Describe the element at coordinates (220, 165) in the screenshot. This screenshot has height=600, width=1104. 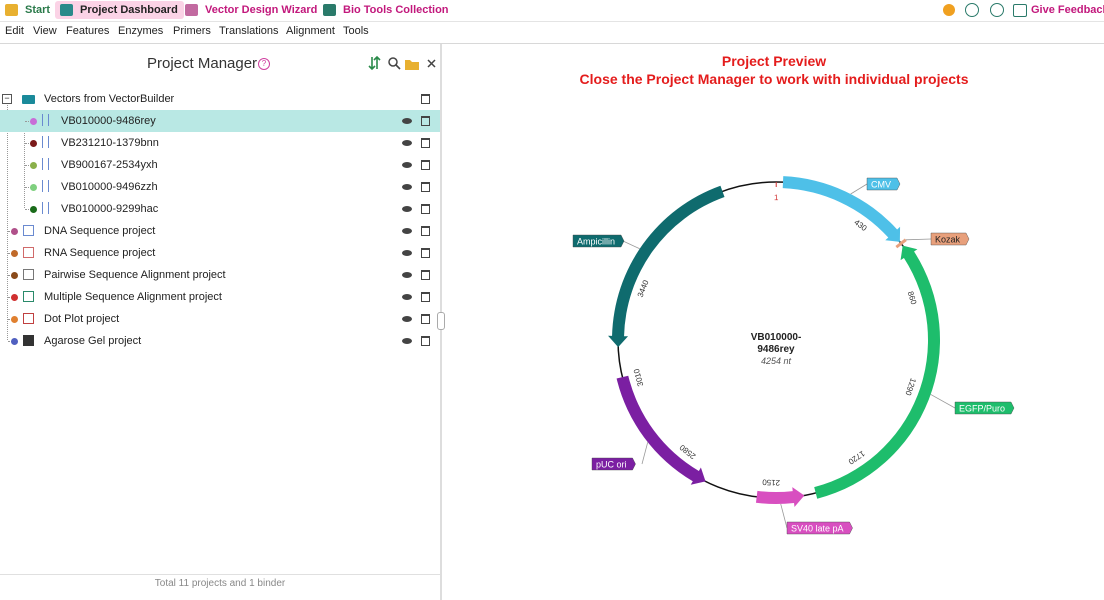
I see `vector-row: VB900167-2534yxh` at that location.